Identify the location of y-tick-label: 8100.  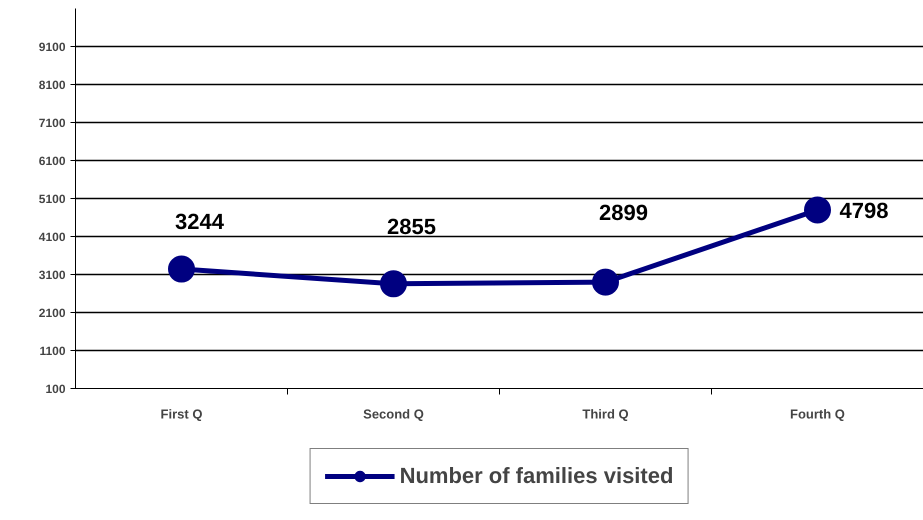
(52, 85).